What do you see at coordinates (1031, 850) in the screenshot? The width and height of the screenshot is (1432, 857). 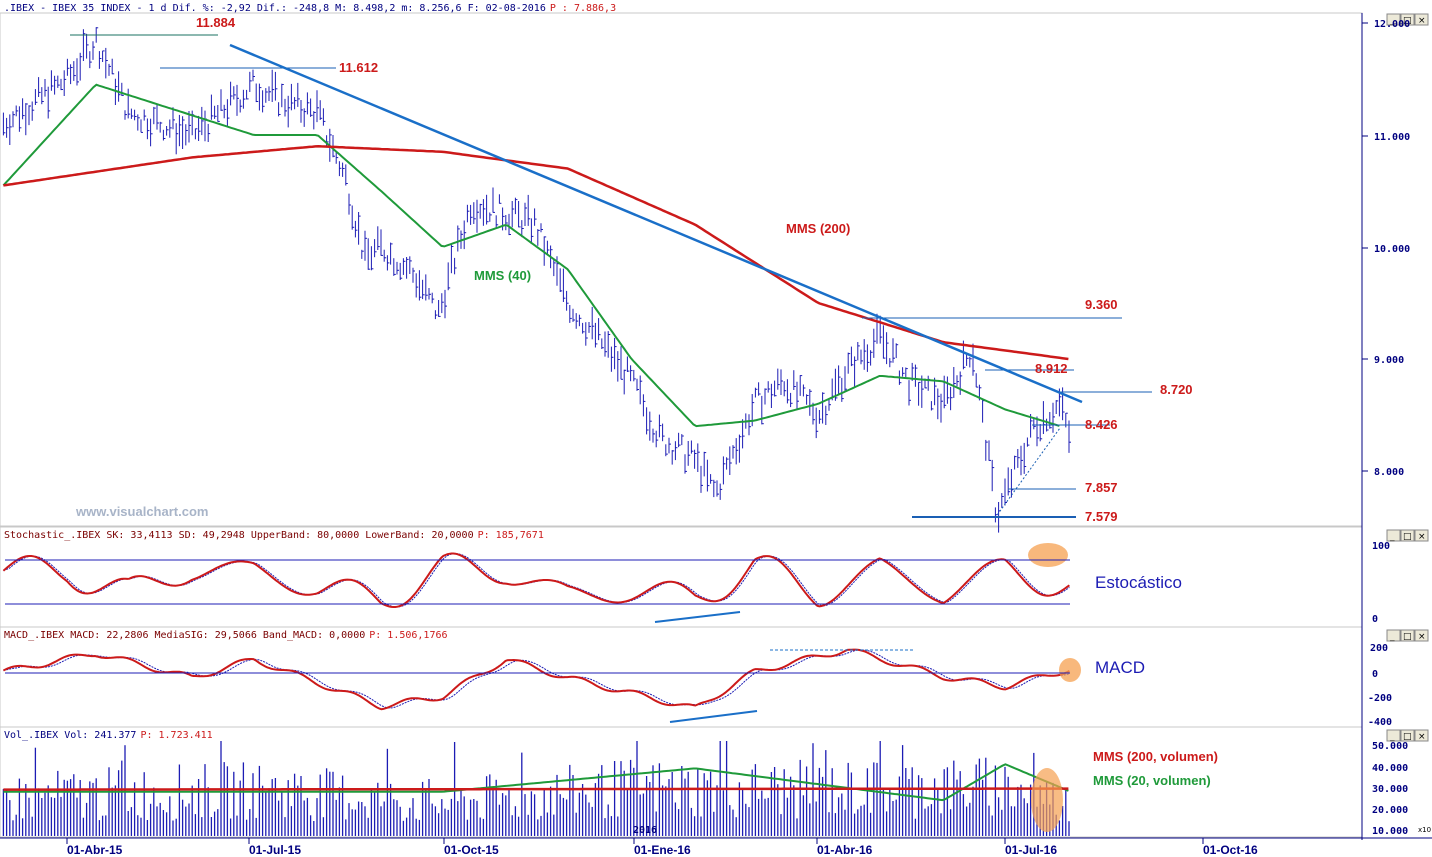 I see `x-tick-jul16: 01-Jul-16` at bounding box center [1031, 850].